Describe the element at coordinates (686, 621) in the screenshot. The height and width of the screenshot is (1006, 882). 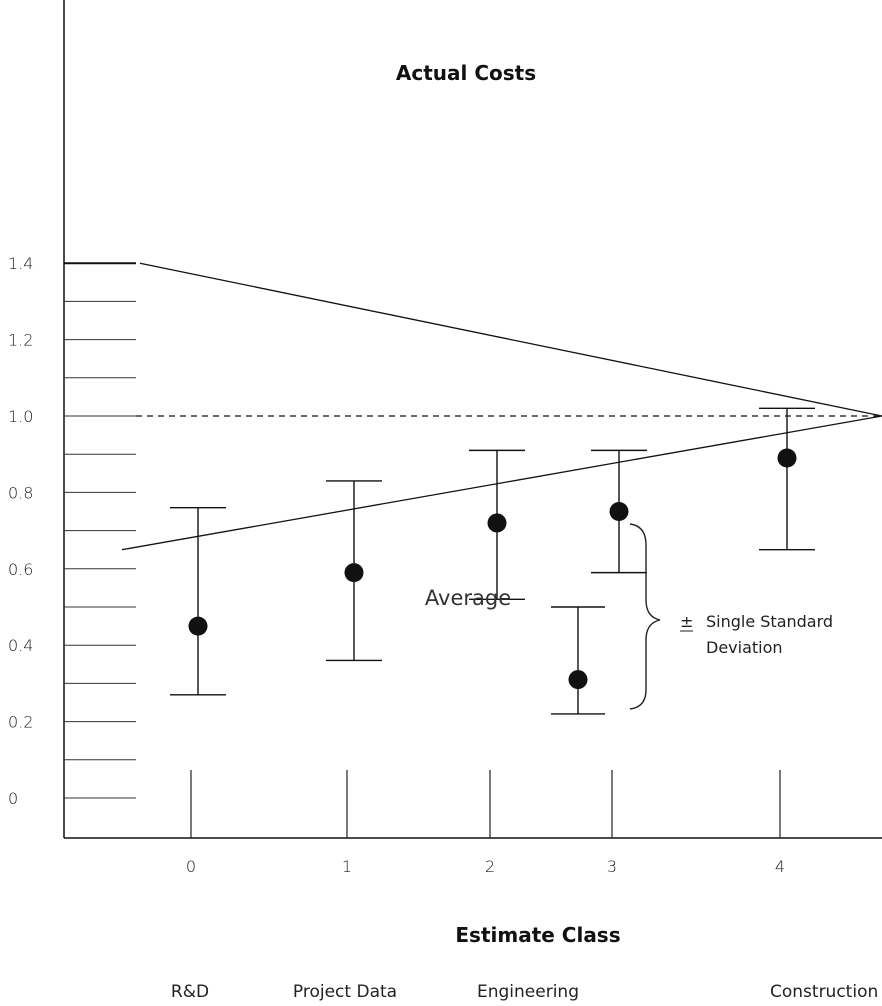
I see `sd-symbol: ±` at that location.